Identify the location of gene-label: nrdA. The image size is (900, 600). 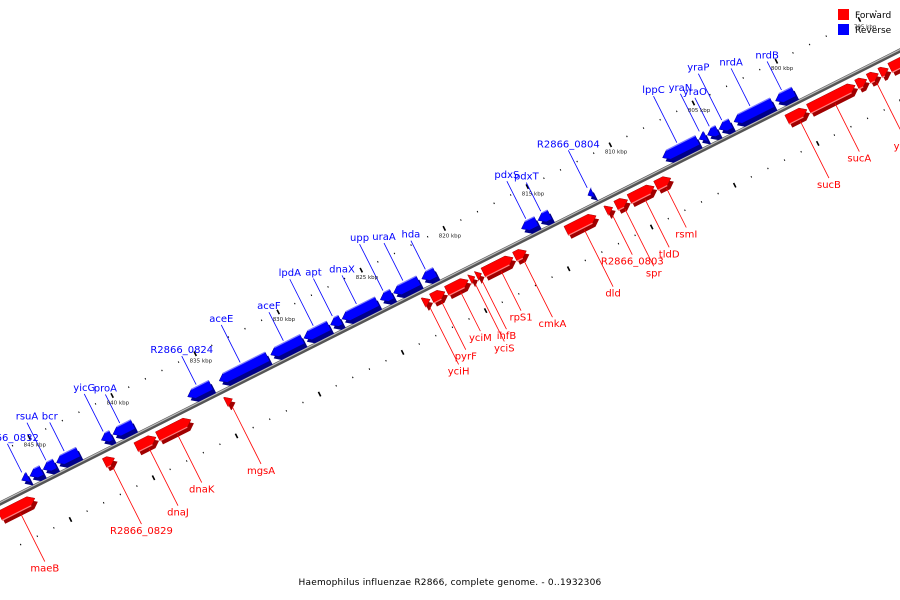
(731, 62).